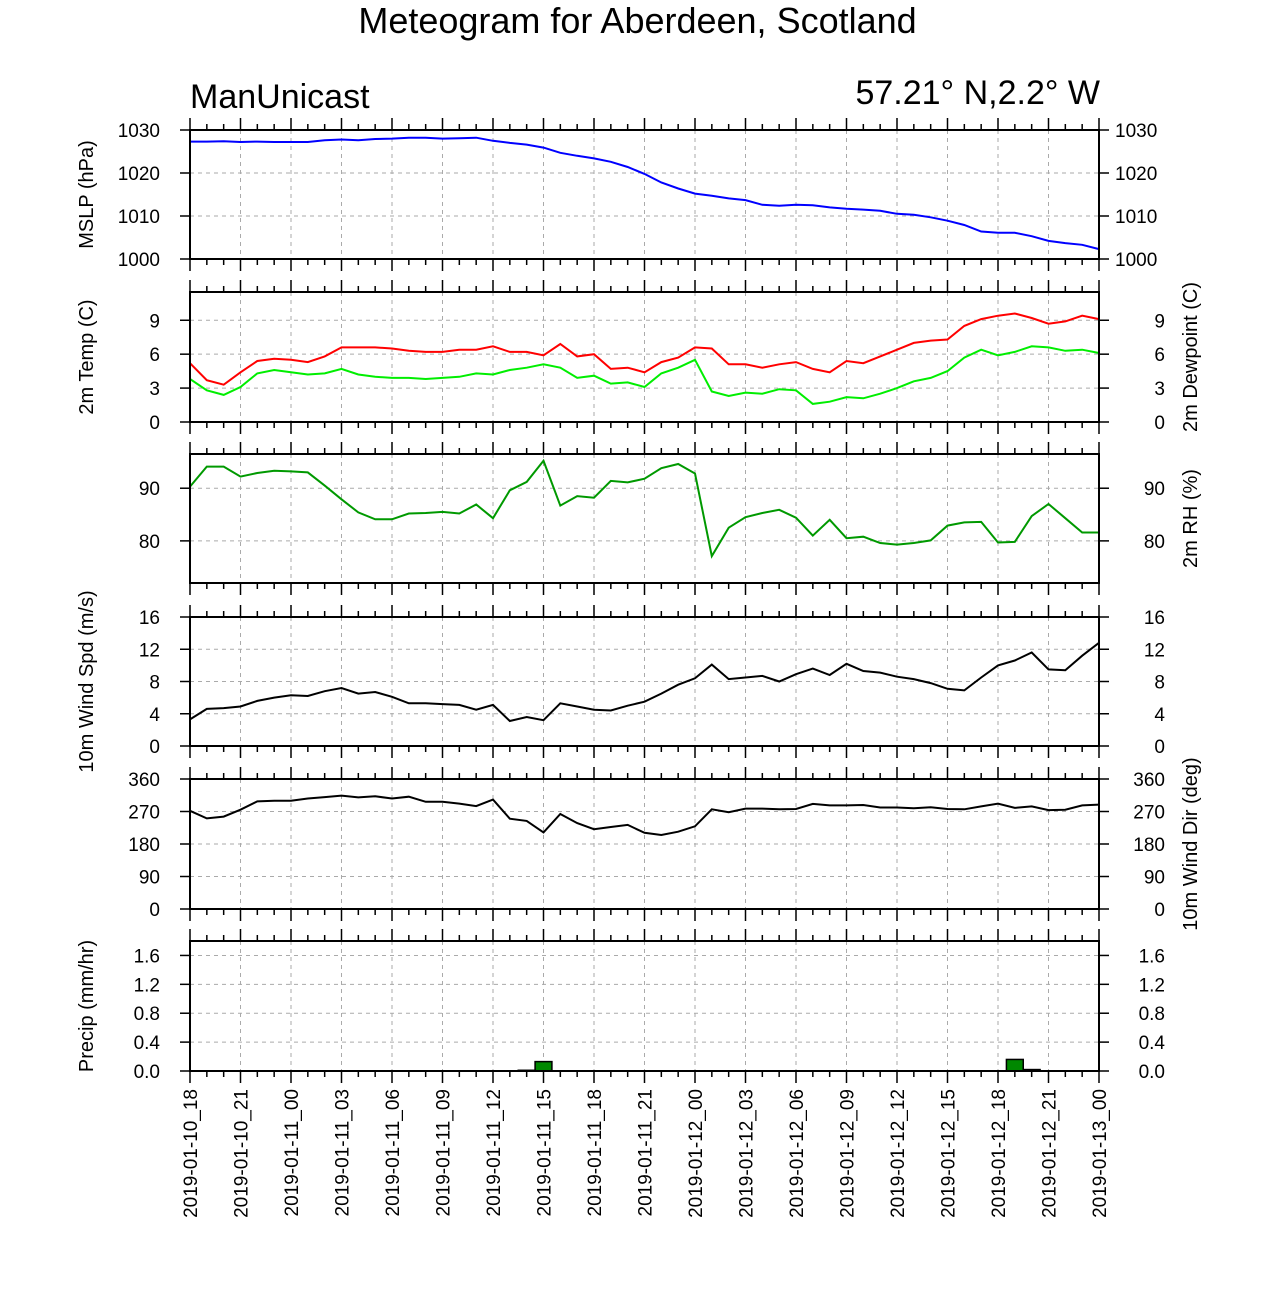 The width and height of the screenshot is (1275, 1299). Describe the element at coordinates (848, 1153) in the screenshot. I see `x-tick-label: 2019-01-12_09` at that location.